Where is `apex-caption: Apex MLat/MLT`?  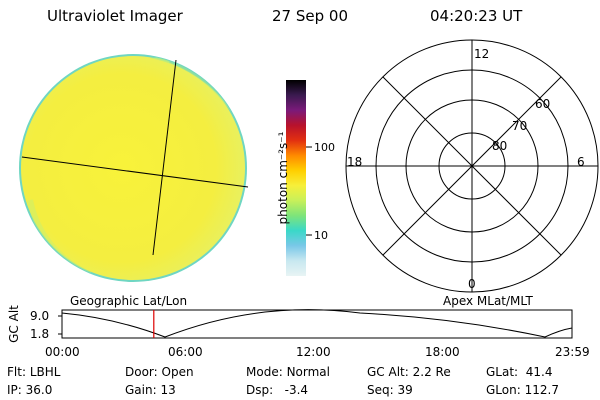 apex-caption: Apex MLat/MLT is located at coordinates (488, 301).